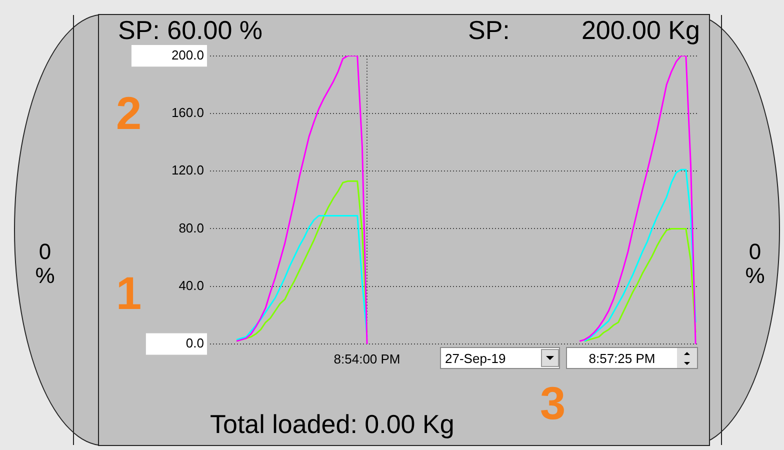  What do you see at coordinates (475, 358) in the screenshot?
I see `text: 27-Sep-19` at bounding box center [475, 358].